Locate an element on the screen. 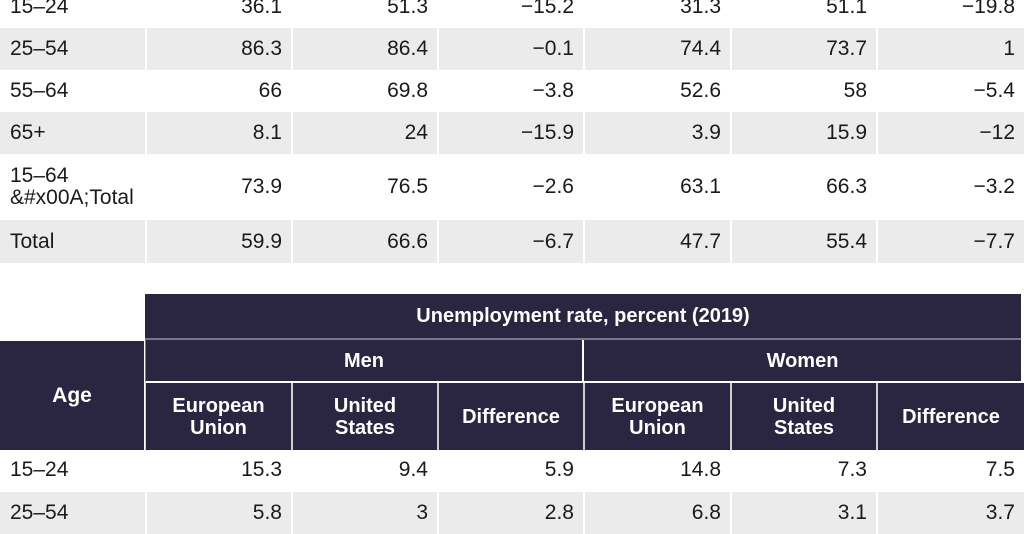 This screenshot has height=534, width=1024. men-us-cell: 9.4 is located at coordinates (364, 470).